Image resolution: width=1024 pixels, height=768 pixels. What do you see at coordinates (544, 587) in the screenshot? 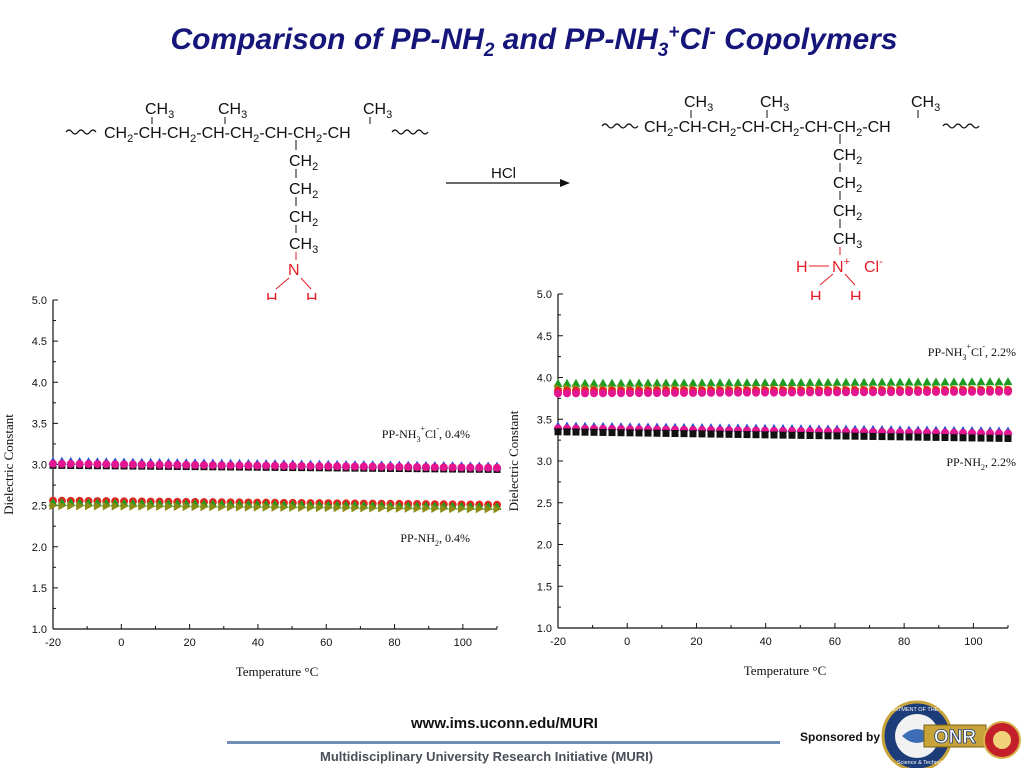
I see `y-tick-label: 1.5` at bounding box center [544, 587].